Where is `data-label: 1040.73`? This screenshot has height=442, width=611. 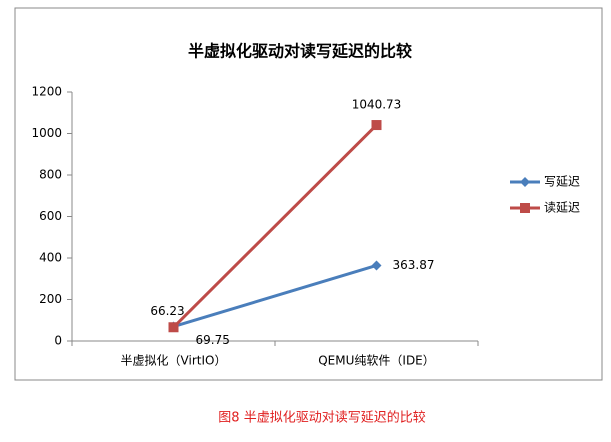 data-label: 1040.73 is located at coordinates (377, 105).